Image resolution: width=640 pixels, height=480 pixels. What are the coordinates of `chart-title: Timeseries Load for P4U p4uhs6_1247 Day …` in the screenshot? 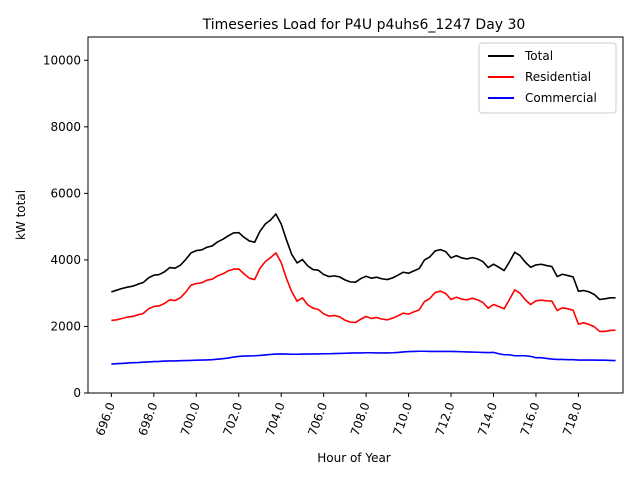 It's located at (364, 25).